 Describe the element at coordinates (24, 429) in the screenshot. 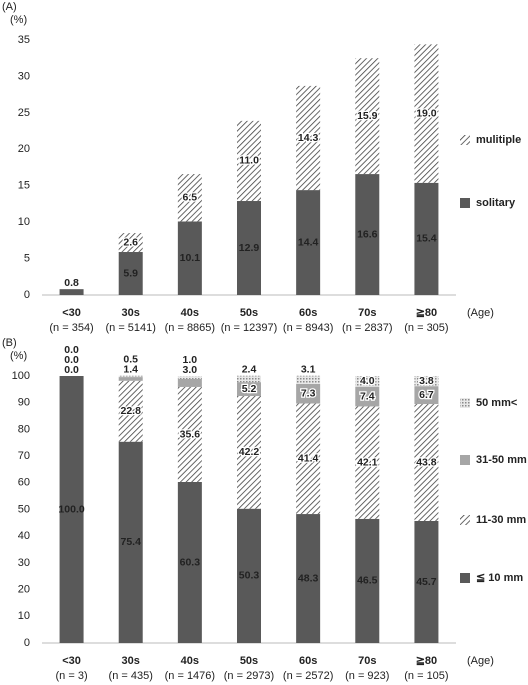

I see `y-tick-label: 80` at that location.